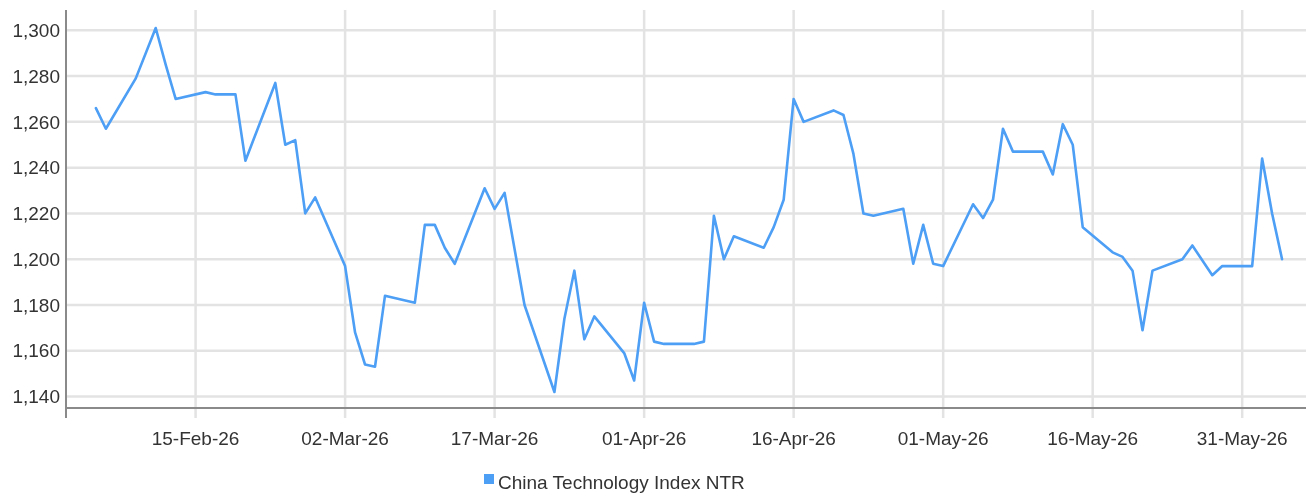  Describe the element at coordinates (36, 214) in the screenshot. I see `y-tick-label: 1,220` at that location.